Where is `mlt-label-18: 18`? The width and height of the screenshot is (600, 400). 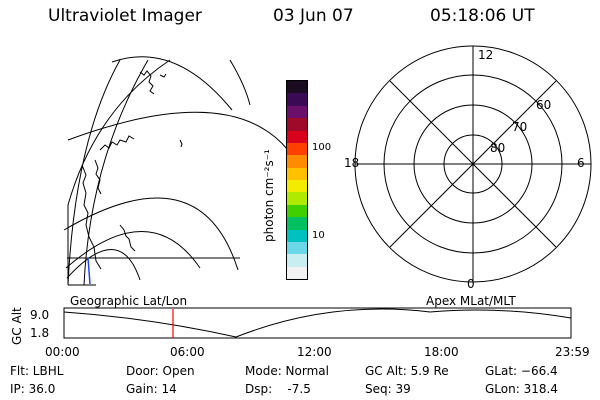 mlt-label-18: 18 is located at coordinates (352, 163).